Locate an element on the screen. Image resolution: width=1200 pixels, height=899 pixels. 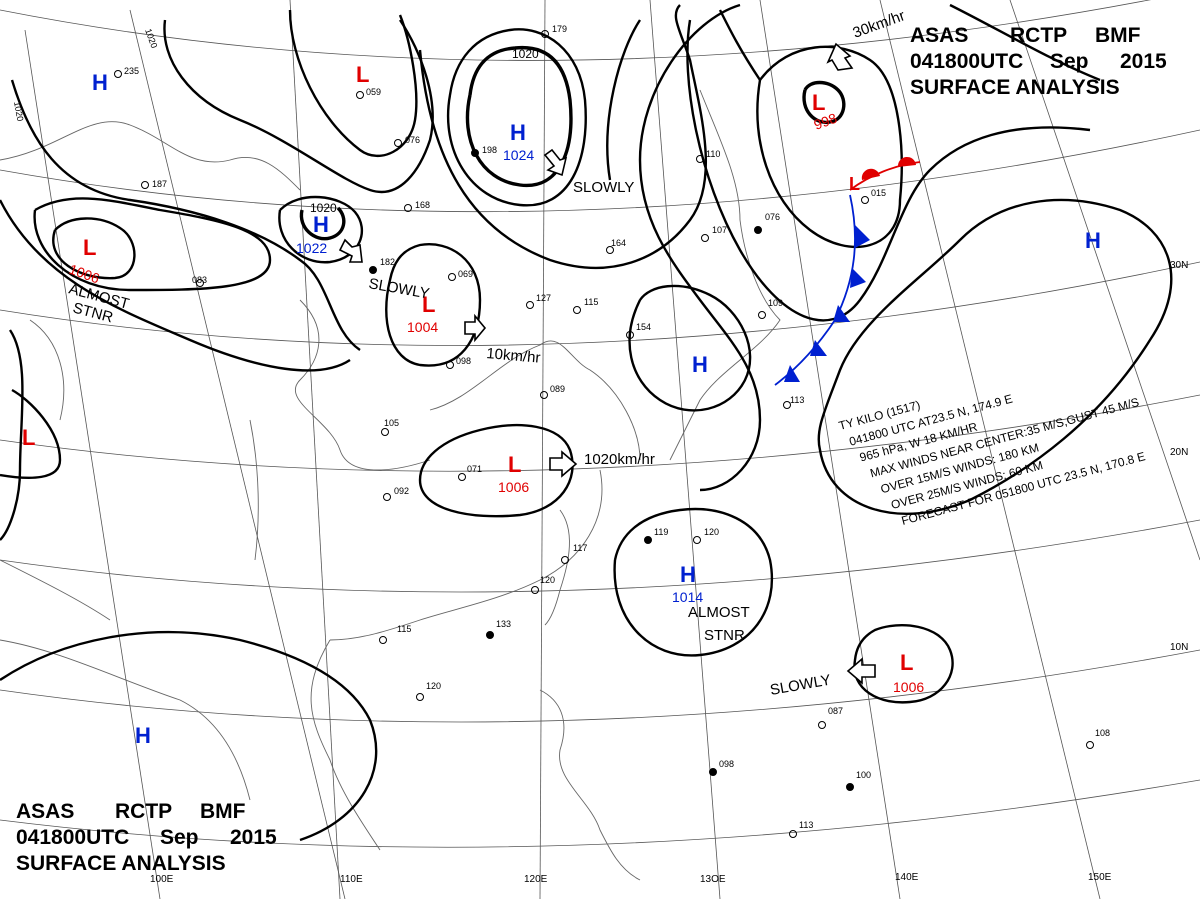
motion-label: ALMOST is located at coordinates (719, 612).